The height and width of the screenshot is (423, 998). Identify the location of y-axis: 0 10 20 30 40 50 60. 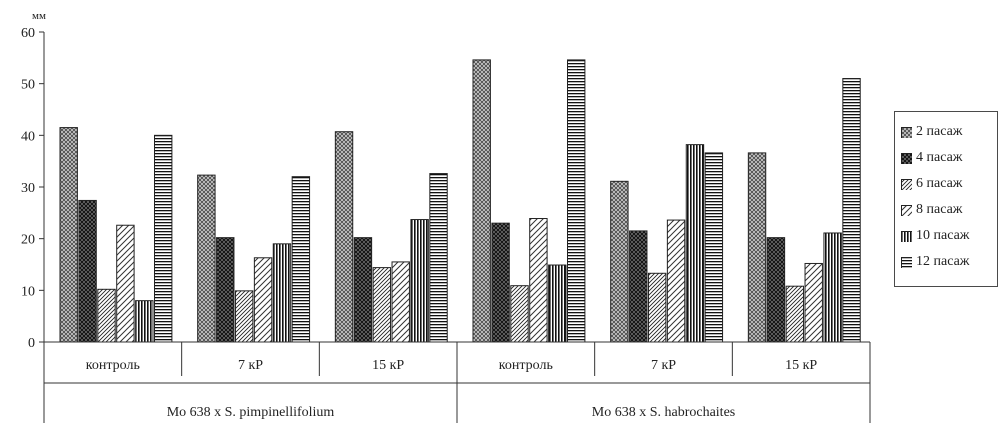
(33, 188).